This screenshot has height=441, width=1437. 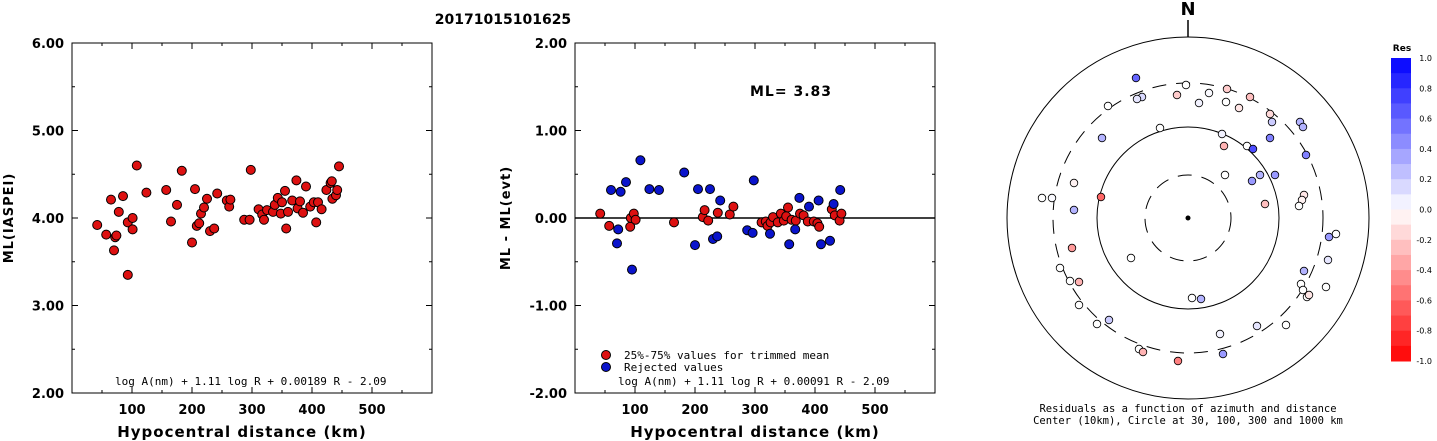 What do you see at coordinates (1425, 119) in the screenshot?
I see `colorbar-tick-label: 0.6` at bounding box center [1425, 119].